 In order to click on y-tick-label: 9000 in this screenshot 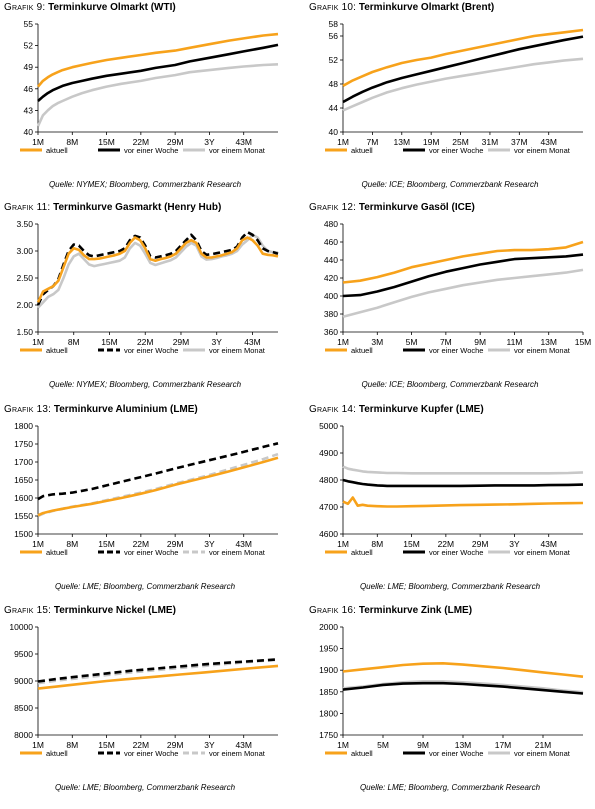, I will do `click(23, 681)`.